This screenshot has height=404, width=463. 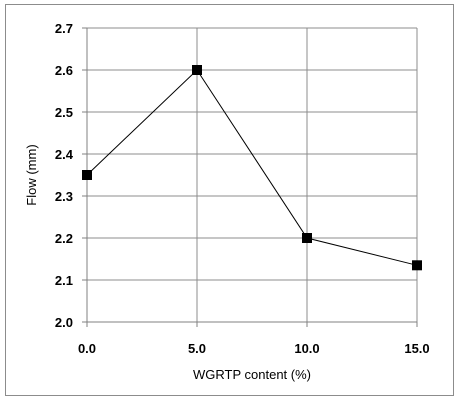 What do you see at coordinates (64, 322) in the screenshot?
I see `y-tick-label: 2.0` at bounding box center [64, 322].